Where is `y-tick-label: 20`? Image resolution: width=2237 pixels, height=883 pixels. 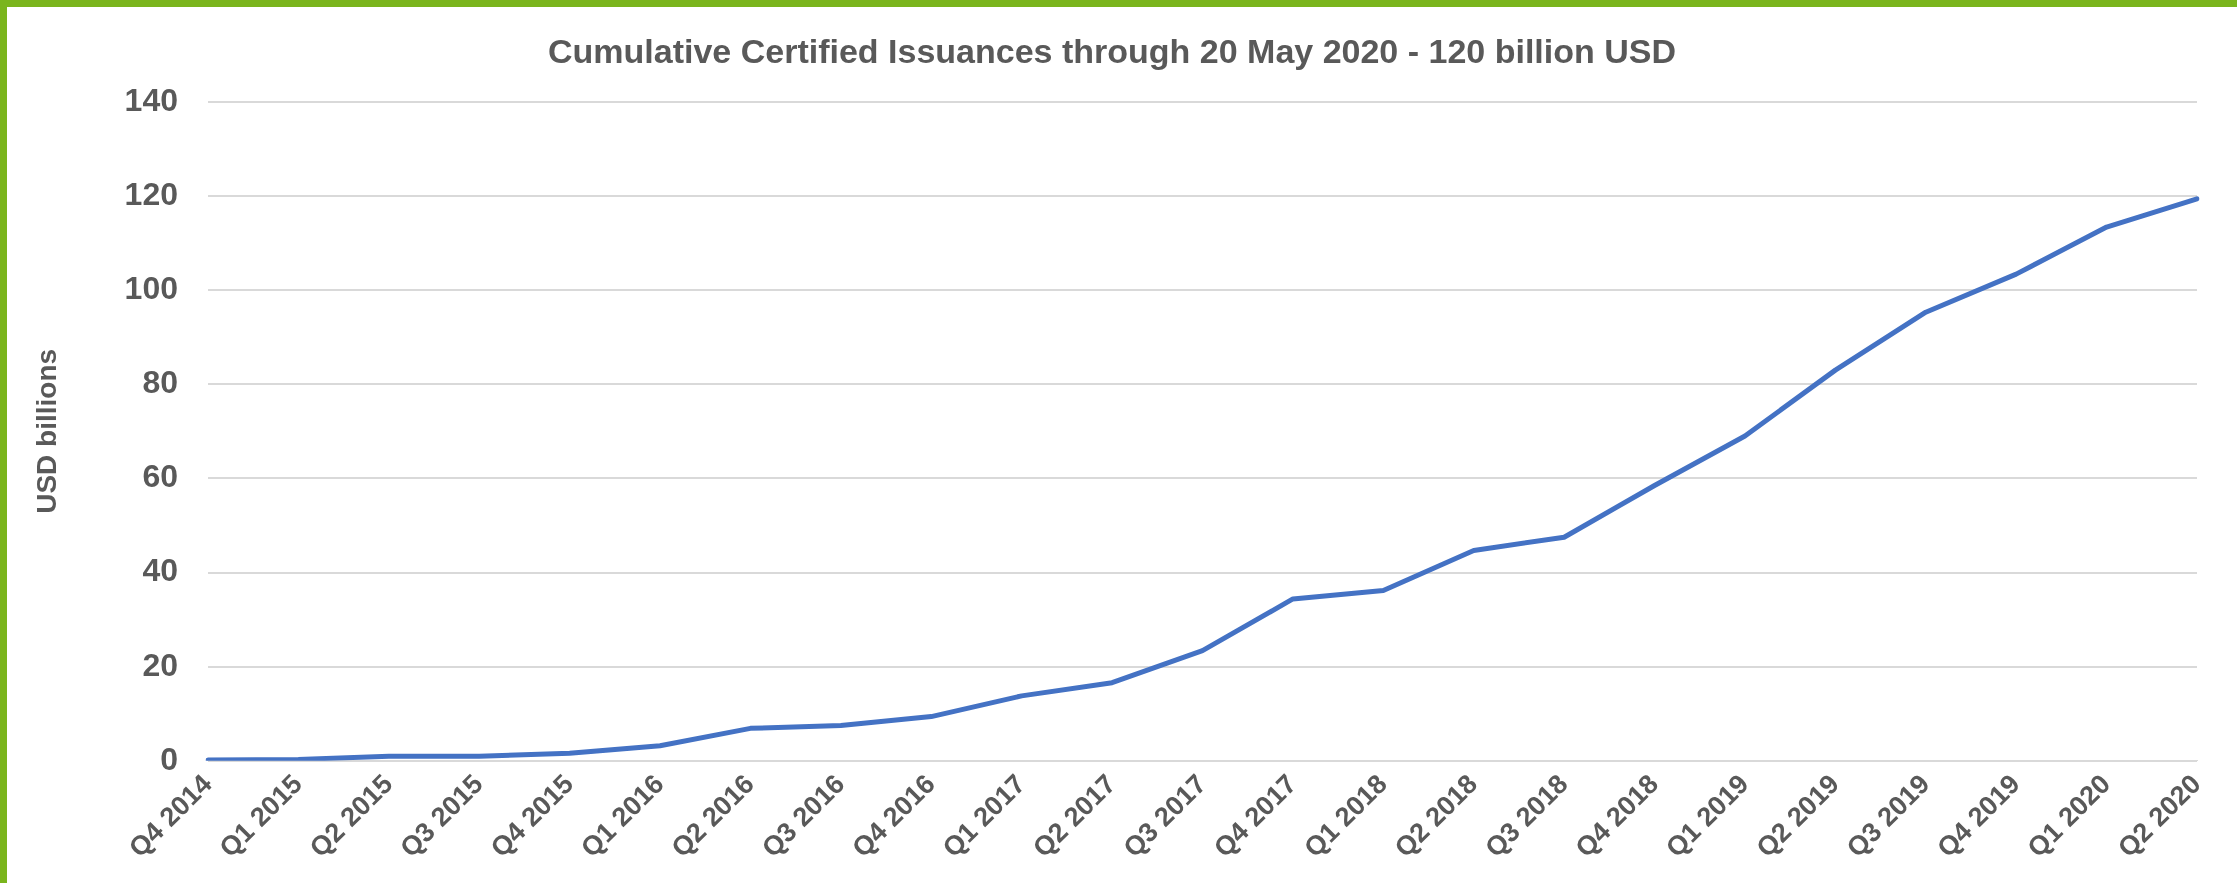
y-tick-label: 20 is located at coordinates (160, 664).